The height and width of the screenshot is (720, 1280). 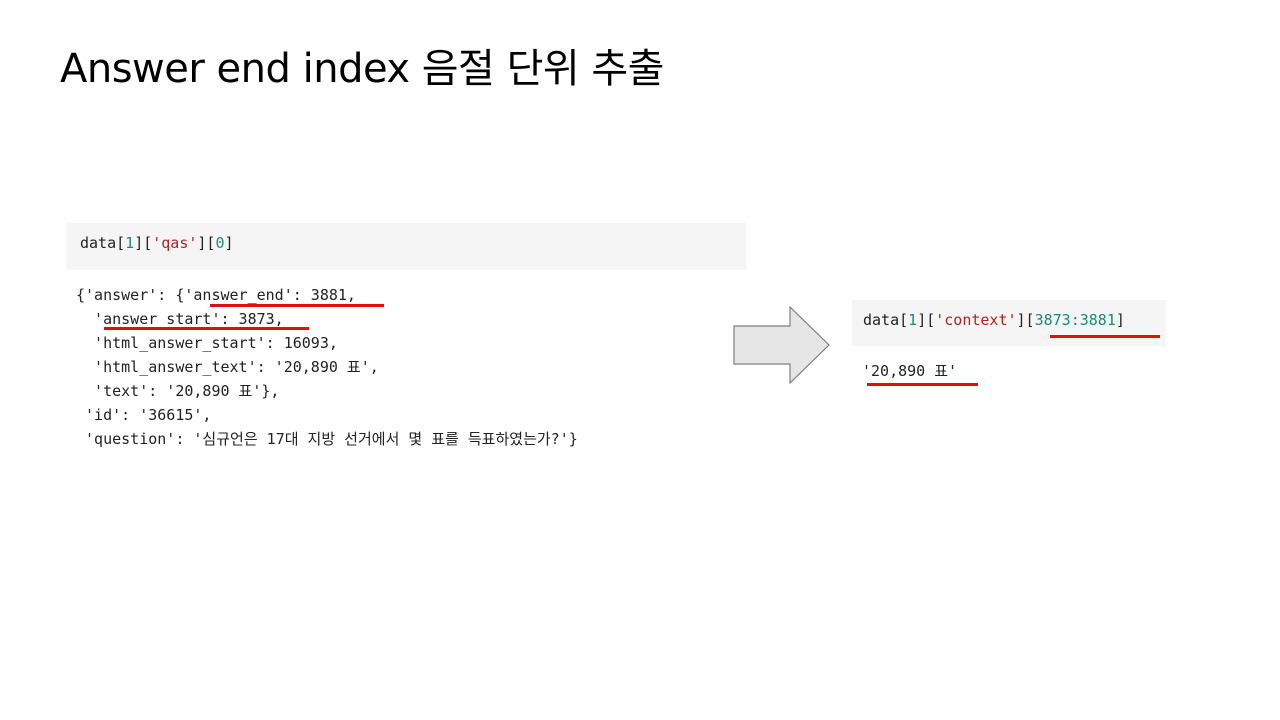 I want to click on highlight-underline-result, so click(x=922, y=384).